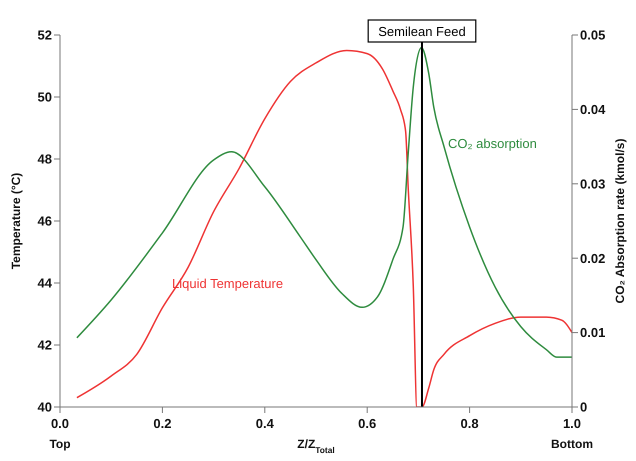  Describe the element at coordinates (45, 159) in the screenshot. I see `y-tick-label: 48` at that location.